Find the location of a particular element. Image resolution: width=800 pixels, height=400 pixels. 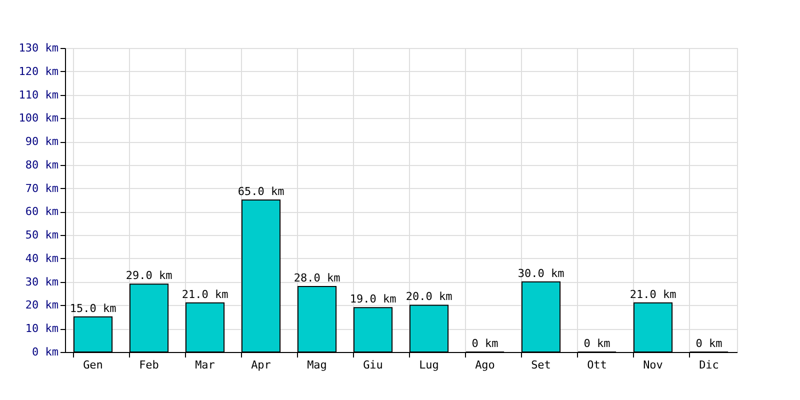

y-tick-label: 90 km is located at coordinates (42, 141).